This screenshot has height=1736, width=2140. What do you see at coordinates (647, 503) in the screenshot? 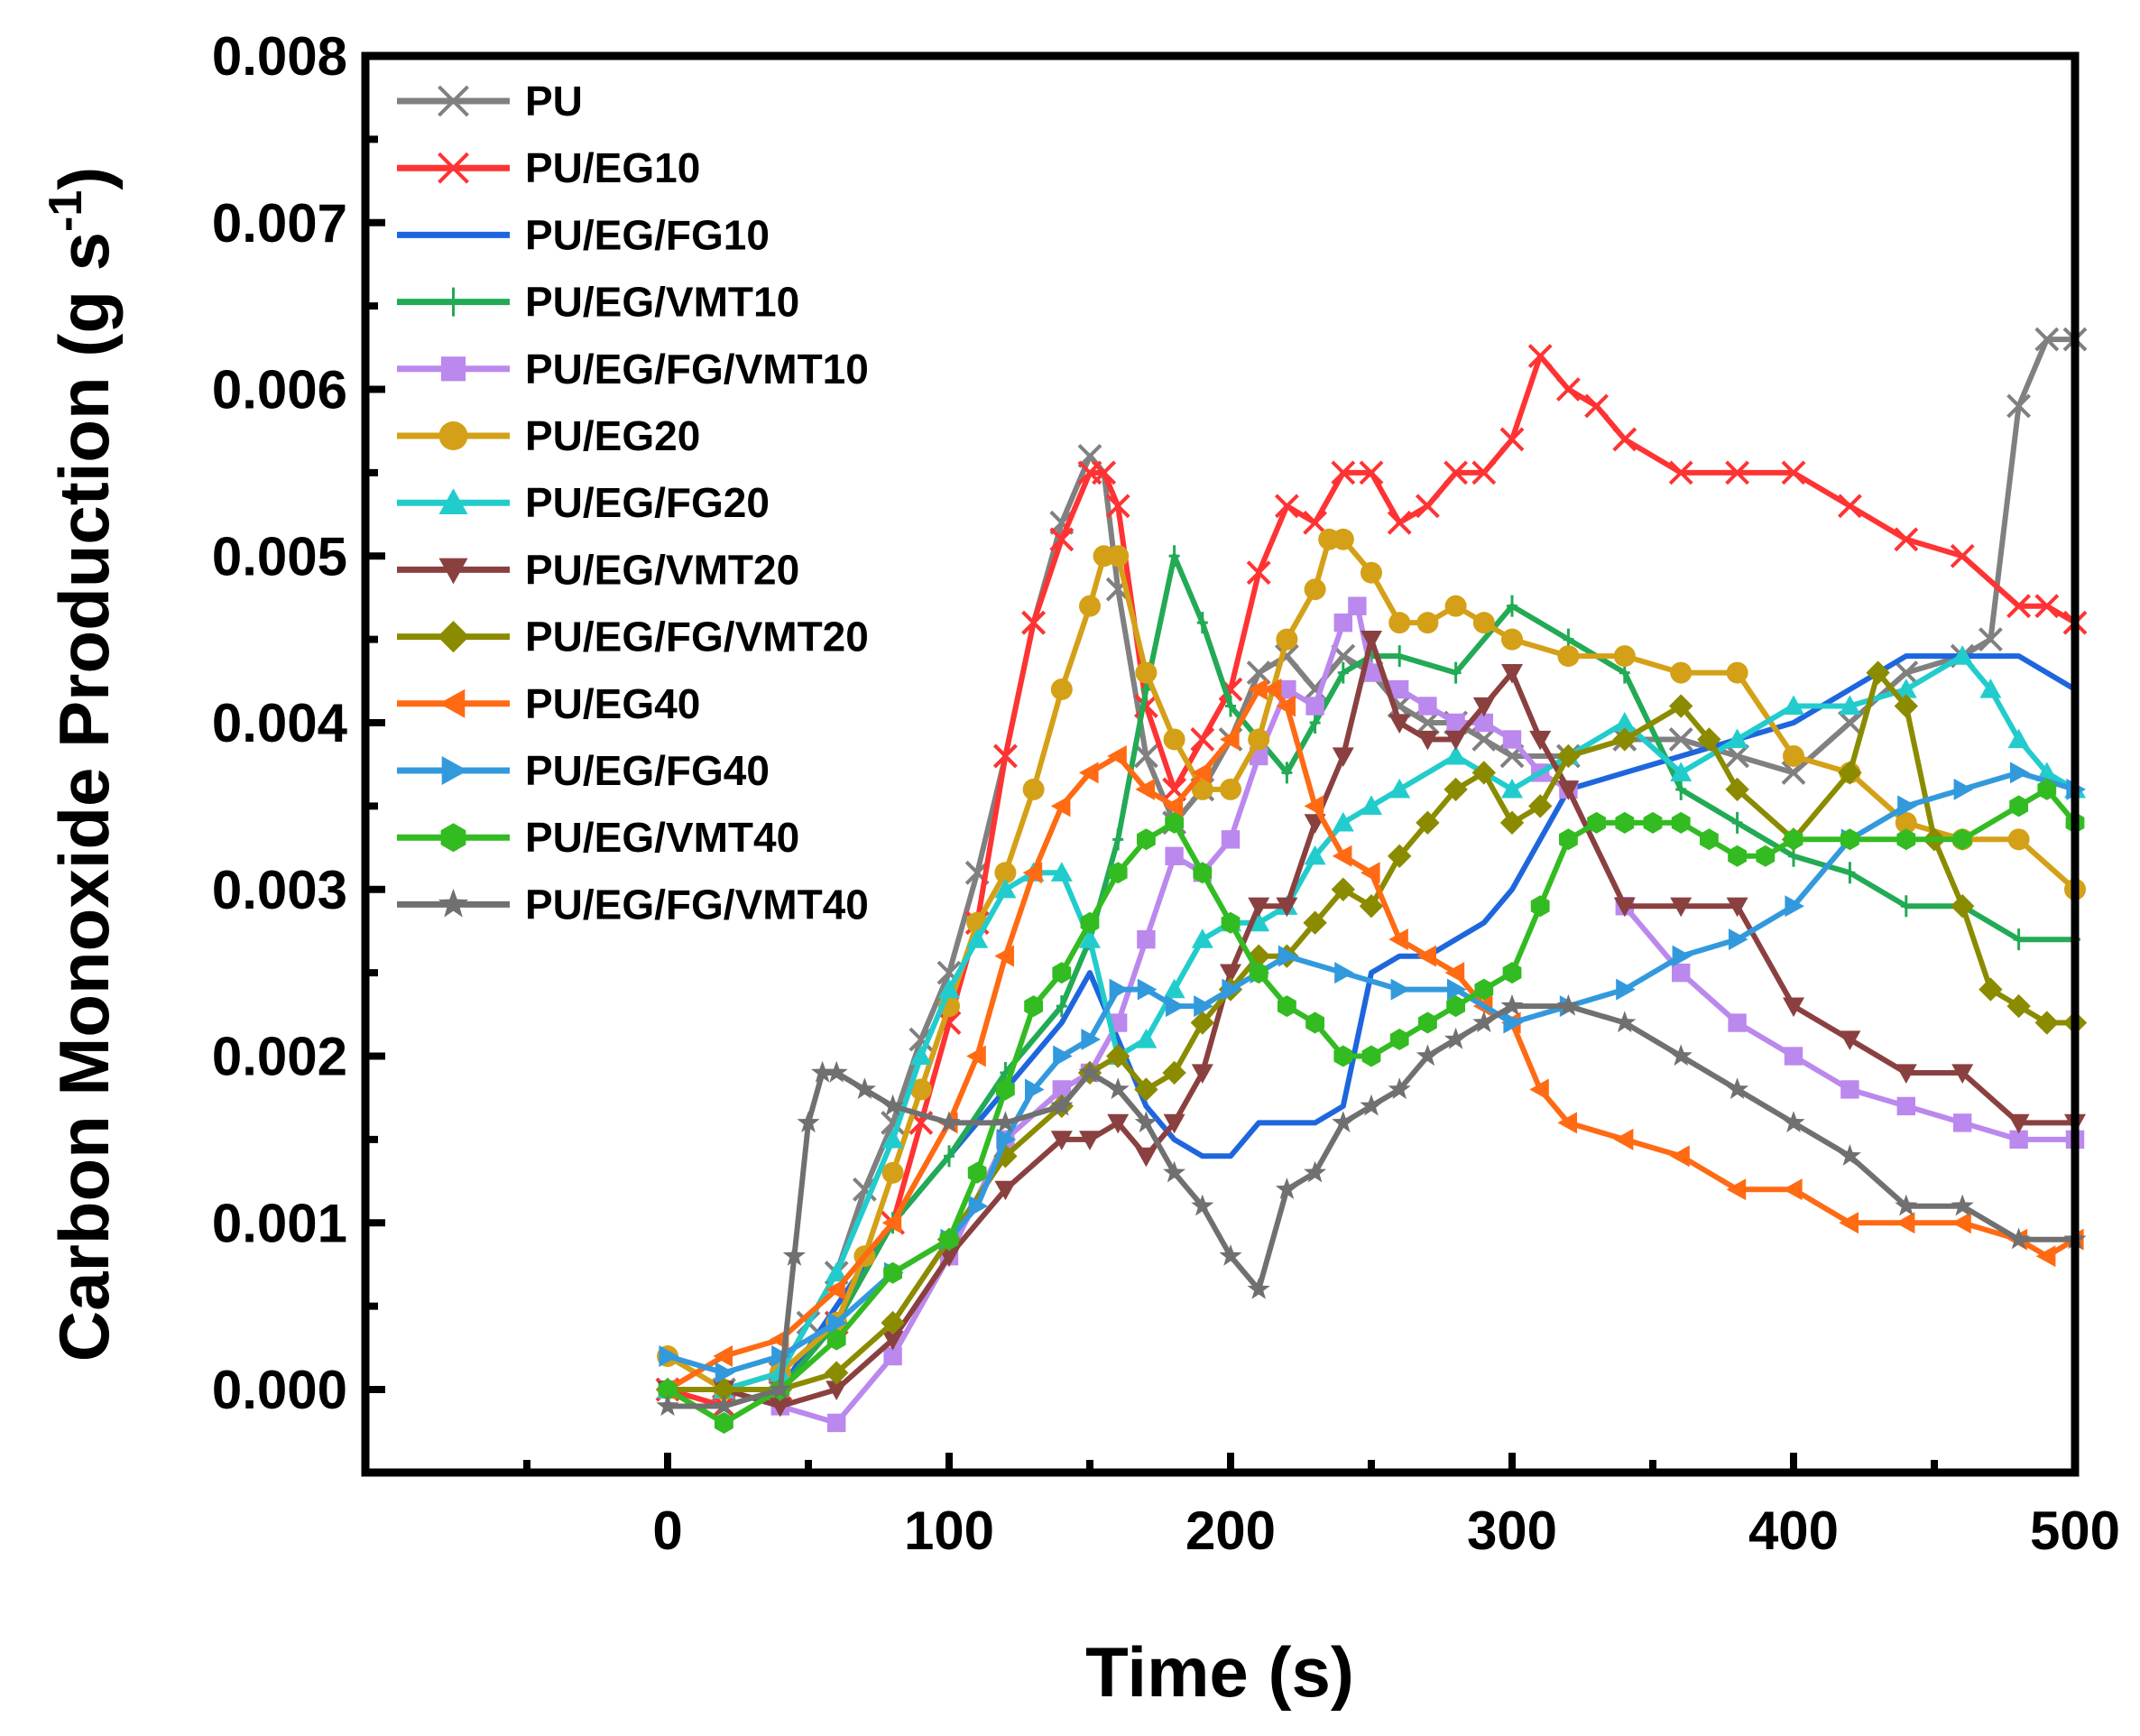
I see `legend-label: PU/EG/FG20` at bounding box center [647, 503].